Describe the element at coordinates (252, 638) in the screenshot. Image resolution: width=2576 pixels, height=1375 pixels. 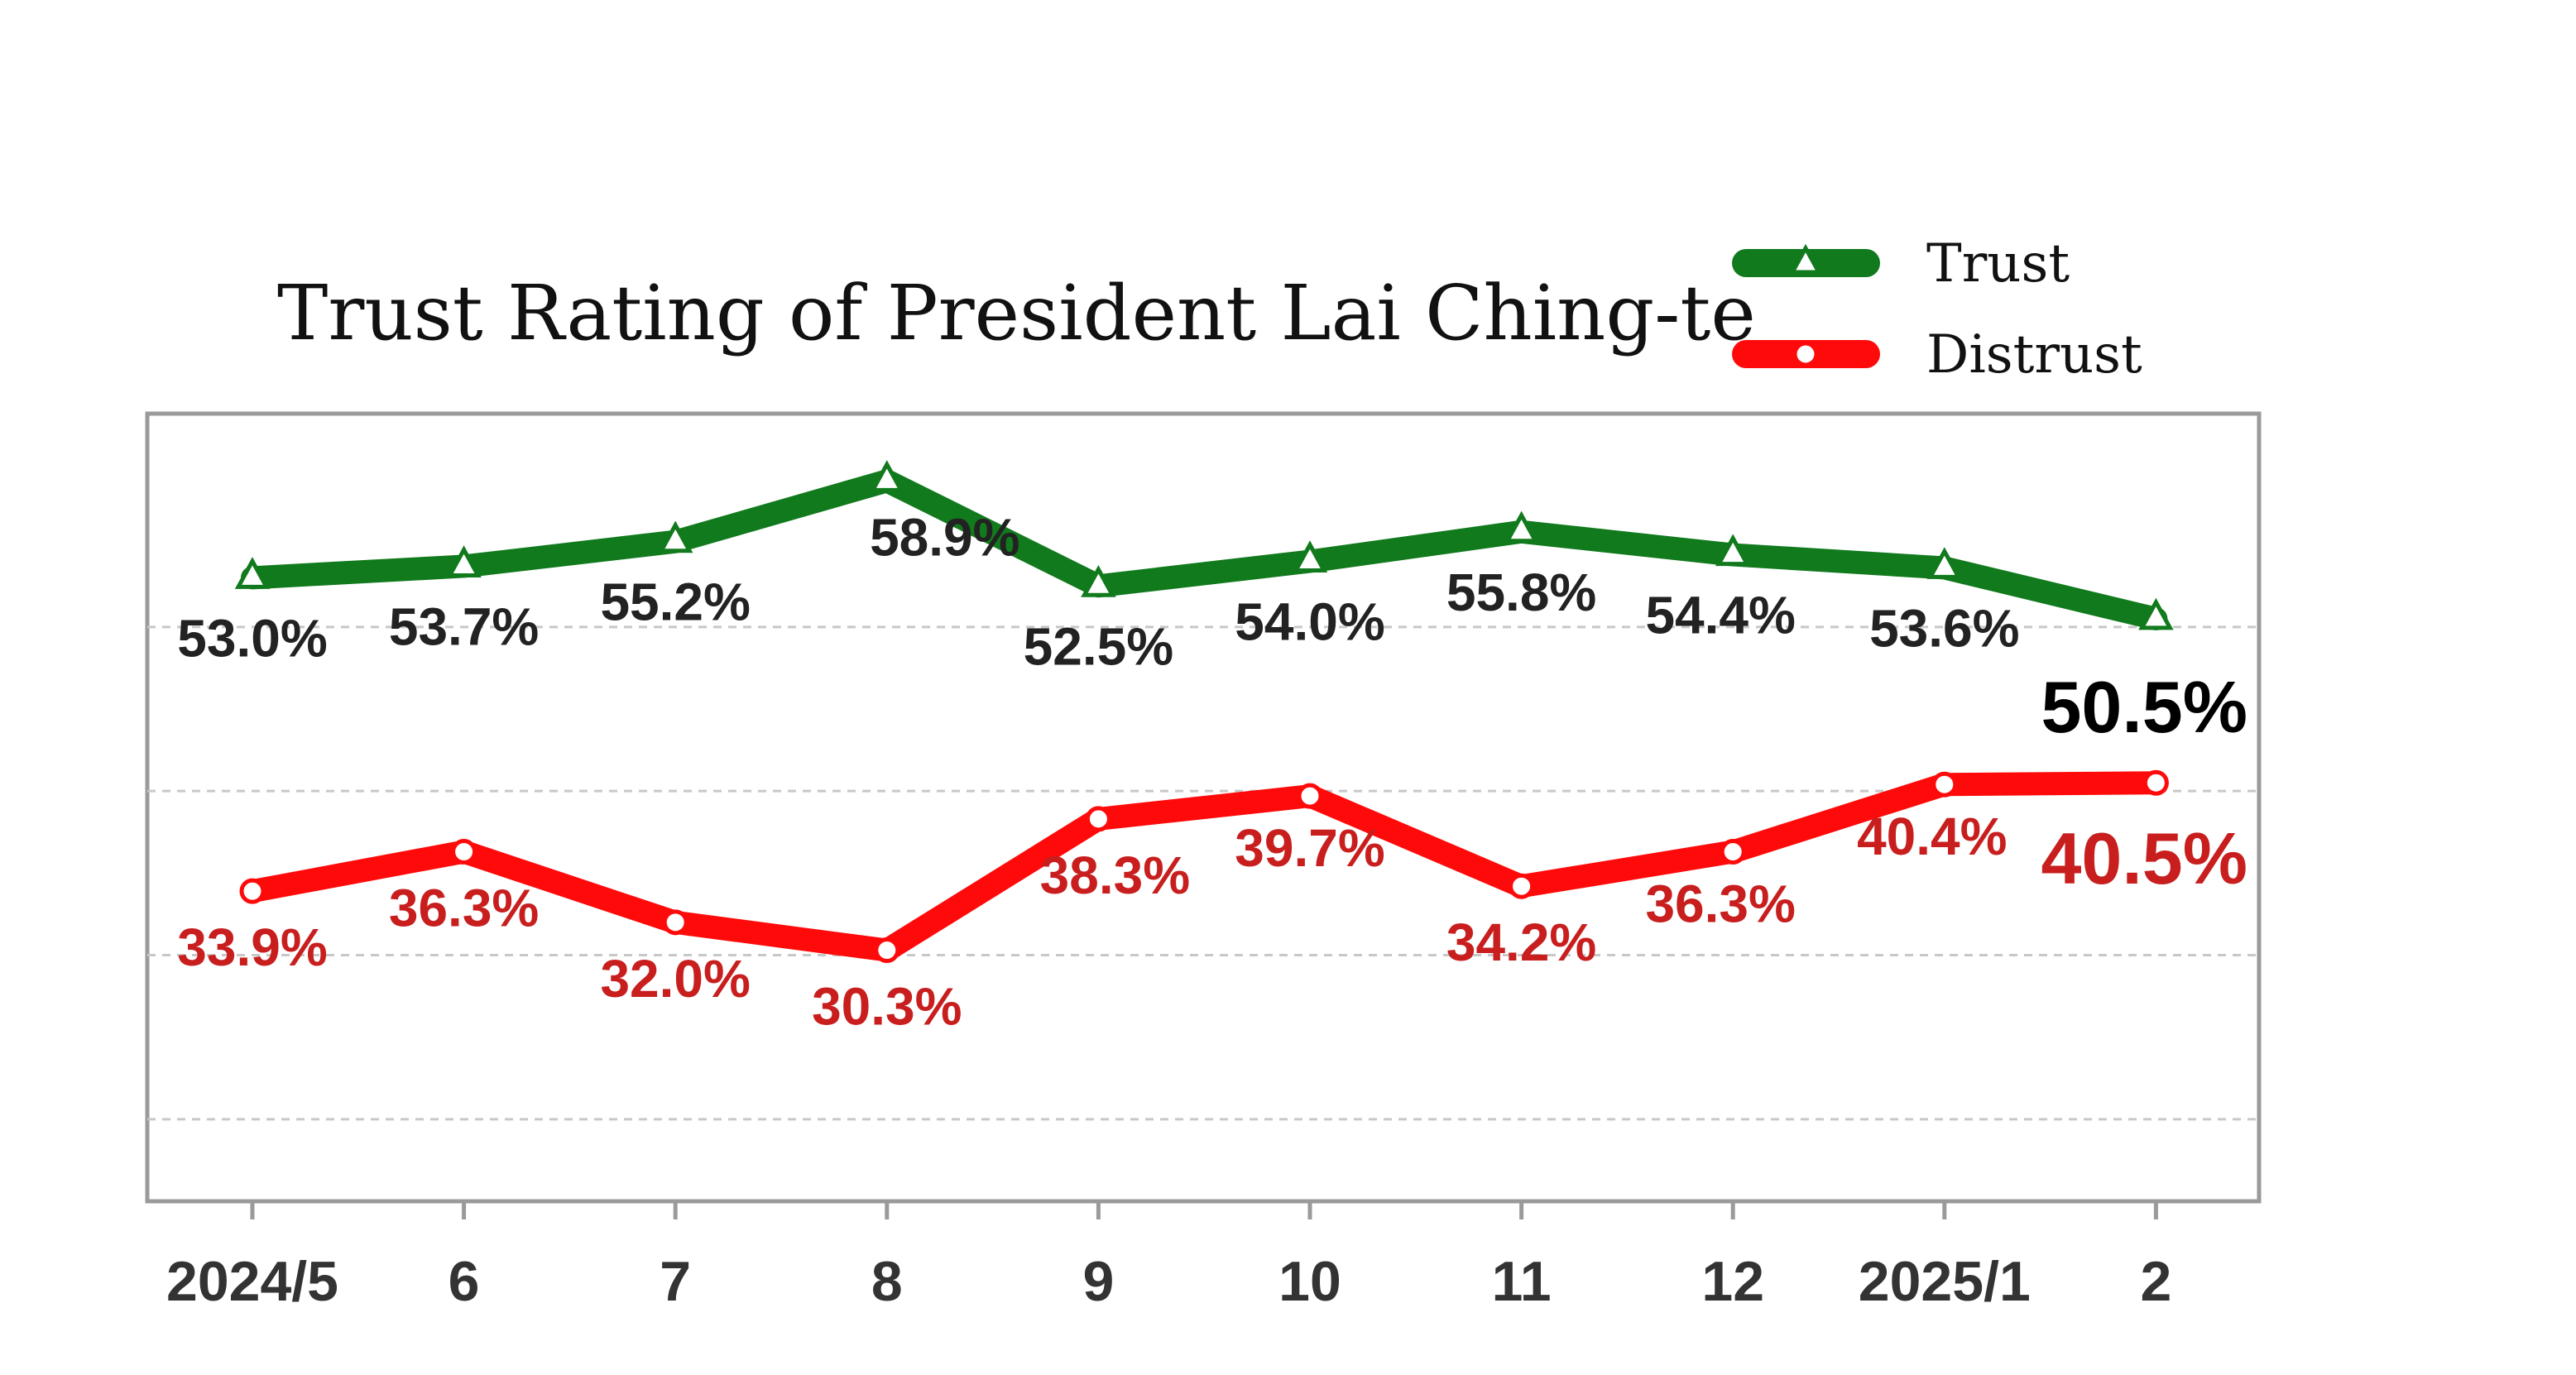
I see `trust-data-label: 53.0%` at that location.